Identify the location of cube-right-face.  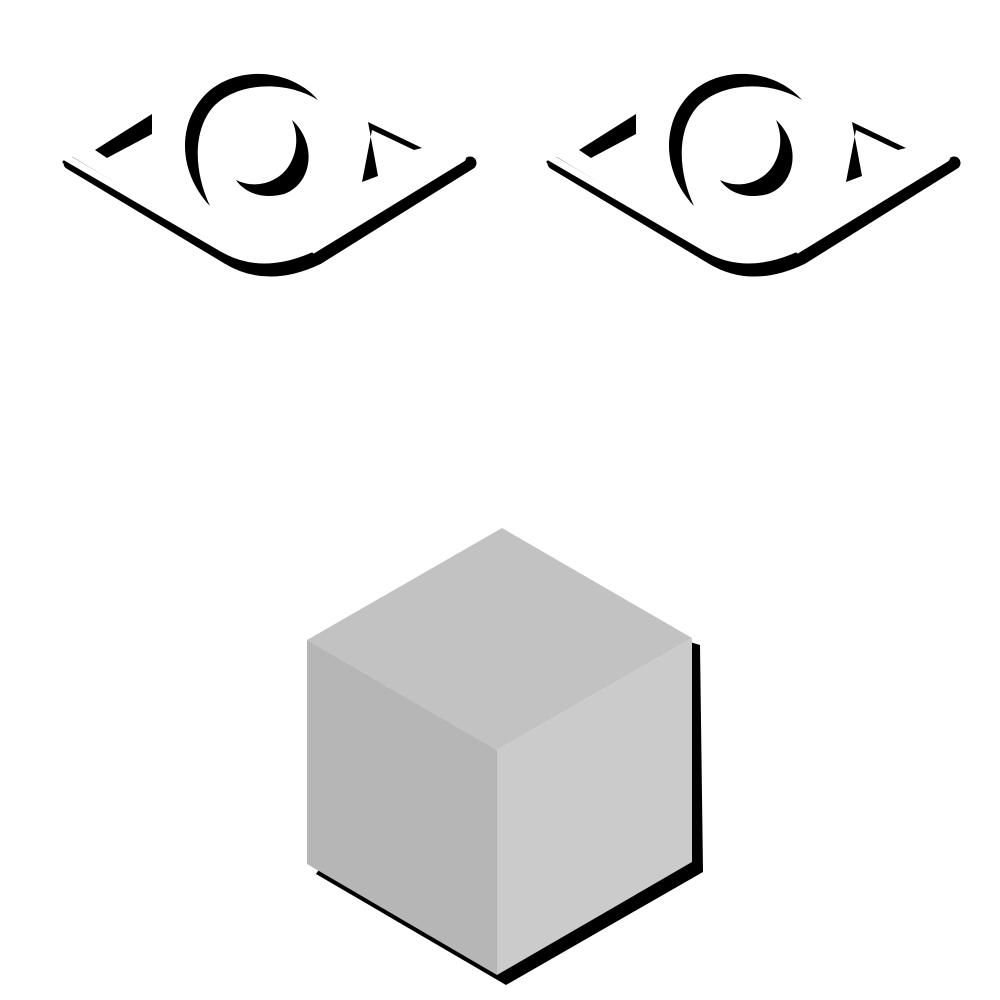
(594, 806).